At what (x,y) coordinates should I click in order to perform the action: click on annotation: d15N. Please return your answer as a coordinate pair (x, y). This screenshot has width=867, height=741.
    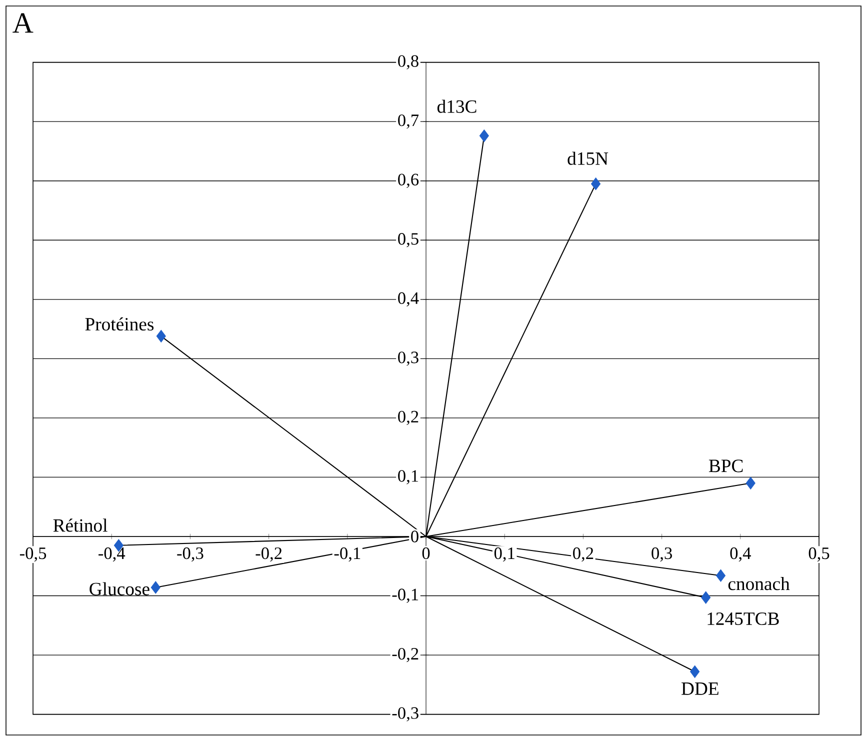
    Looking at the image, I should click on (588, 158).